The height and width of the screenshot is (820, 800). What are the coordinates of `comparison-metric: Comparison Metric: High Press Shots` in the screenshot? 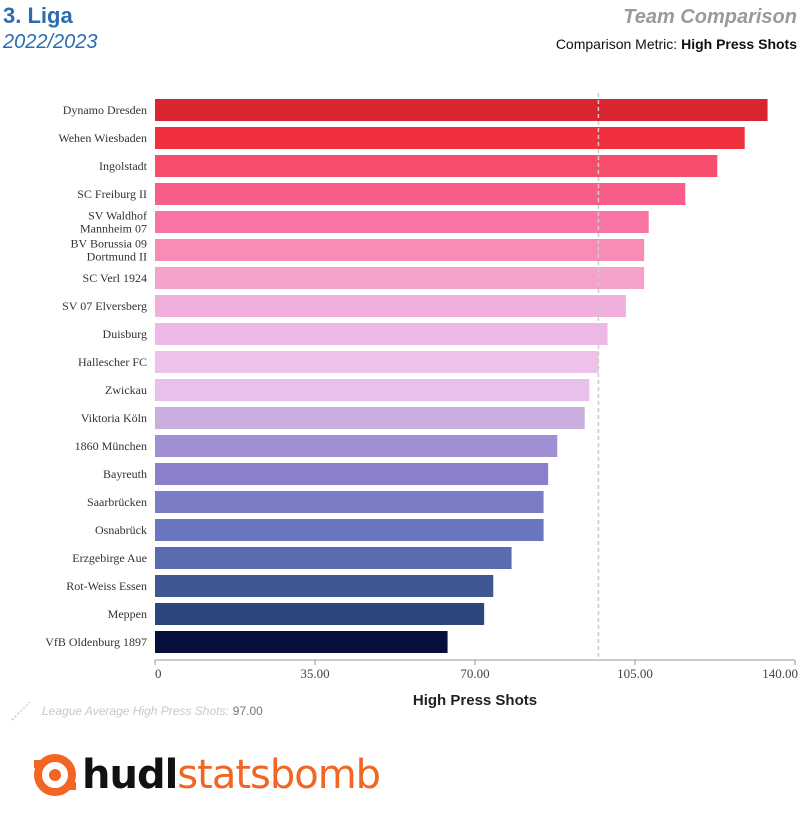 It's located at (676, 44).